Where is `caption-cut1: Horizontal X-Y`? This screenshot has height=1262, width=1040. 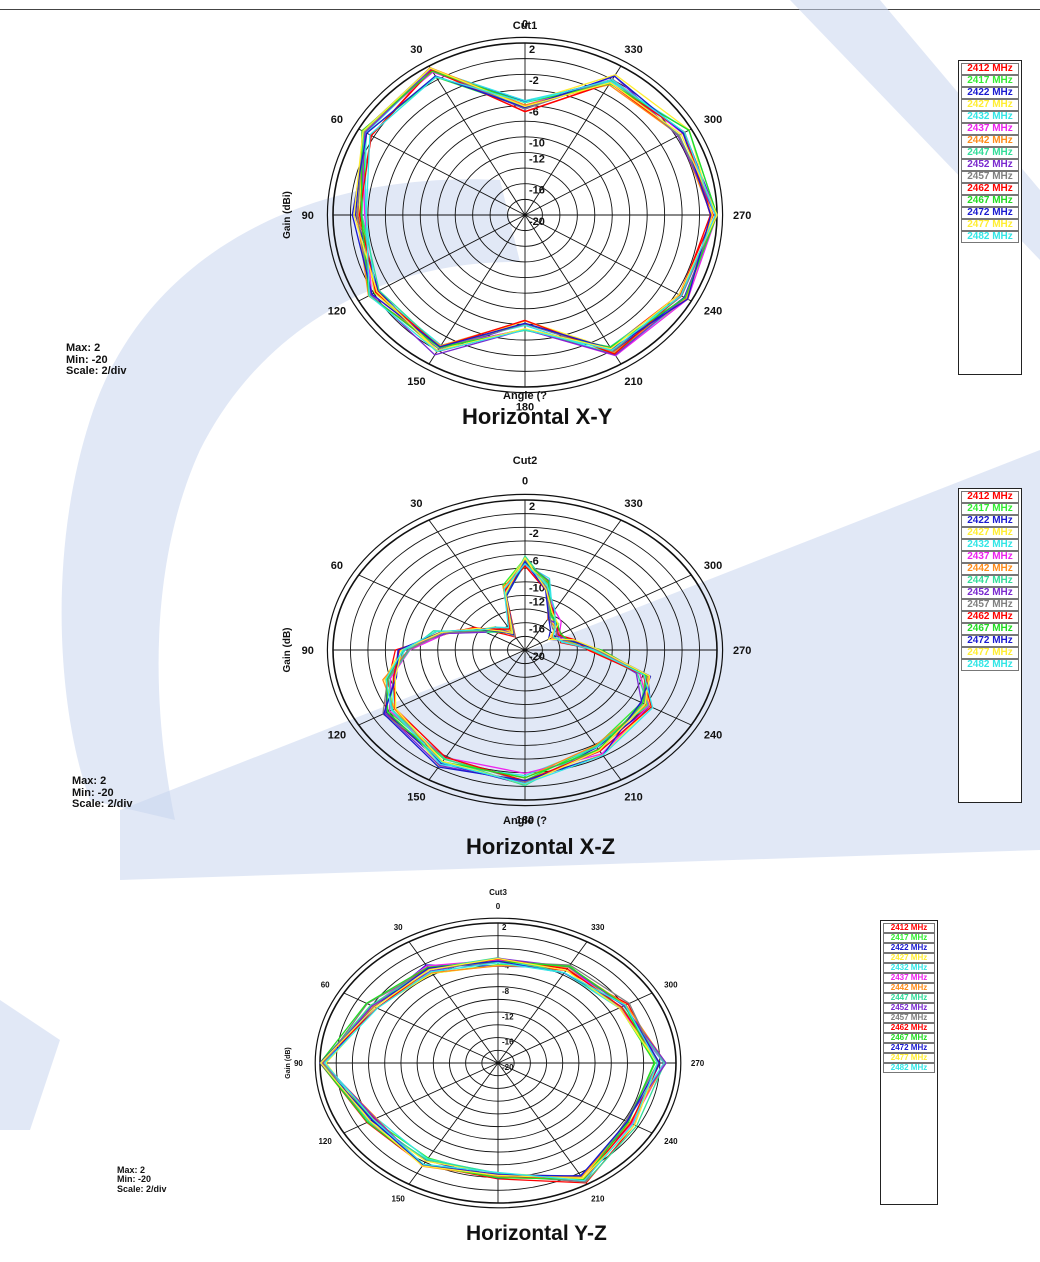
caption-cut1: Horizontal X-Y is located at coordinates (537, 416).